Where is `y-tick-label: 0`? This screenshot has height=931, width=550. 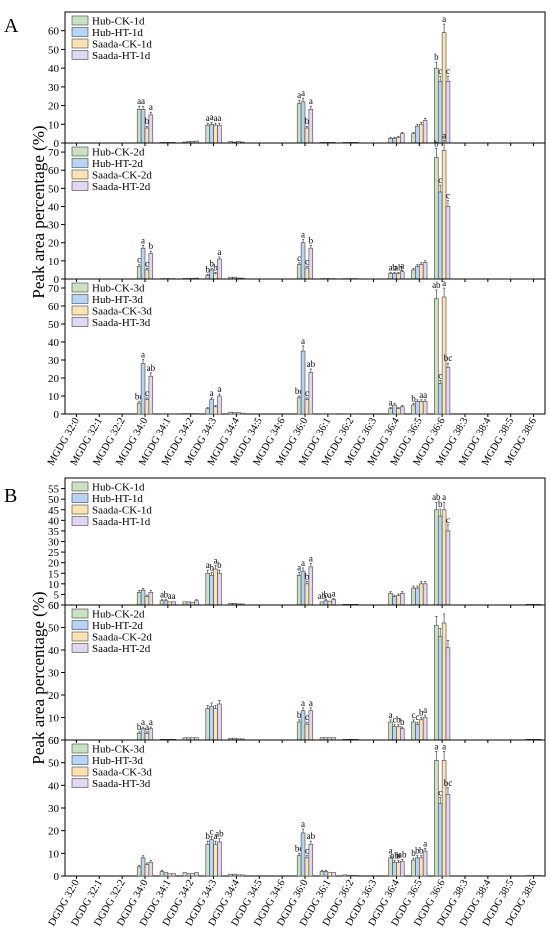
y-tick-label: 0 is located at coordinates (57, 606).